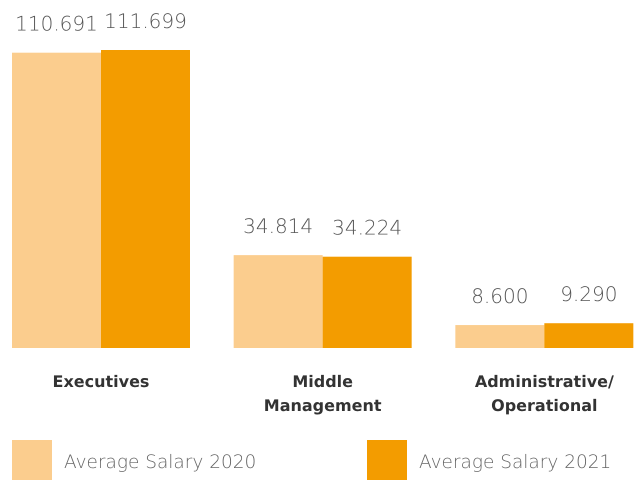 The image size is (634, 480). I want to click on x-tick-label: Middle Management, so click(323, 393).